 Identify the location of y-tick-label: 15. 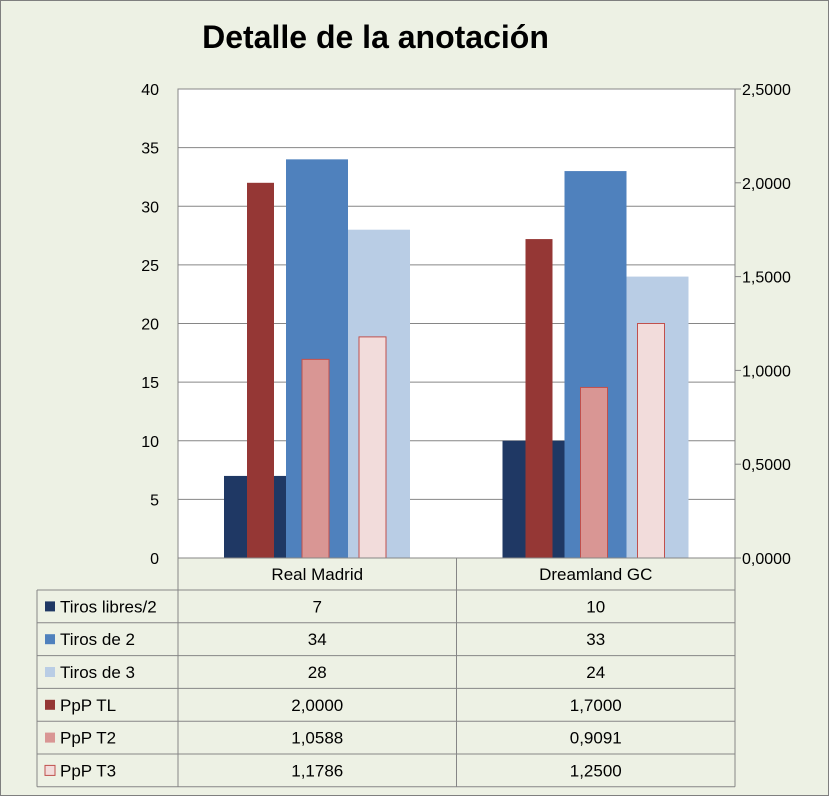
(150, 383).